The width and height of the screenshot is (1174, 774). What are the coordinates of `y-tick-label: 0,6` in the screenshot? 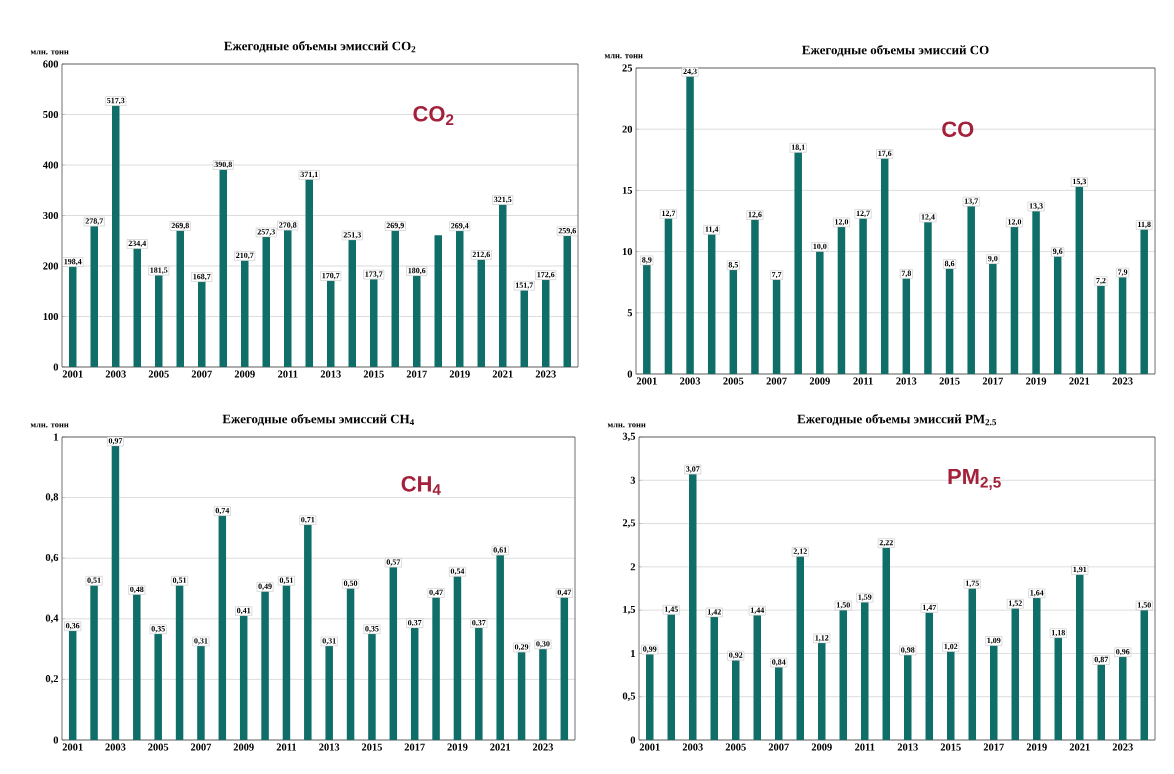 It's located at (52, 558).